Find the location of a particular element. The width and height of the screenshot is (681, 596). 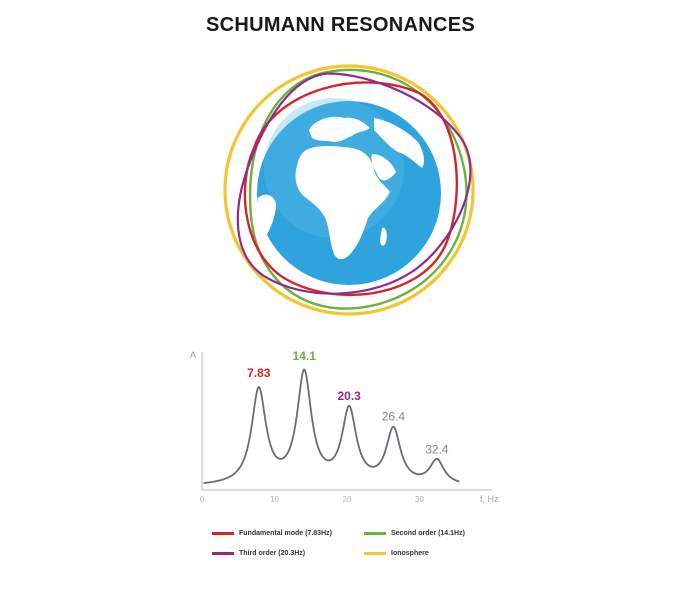

legend-item-third: Third order (20.3Hz) is located at coordinates (258, 553).